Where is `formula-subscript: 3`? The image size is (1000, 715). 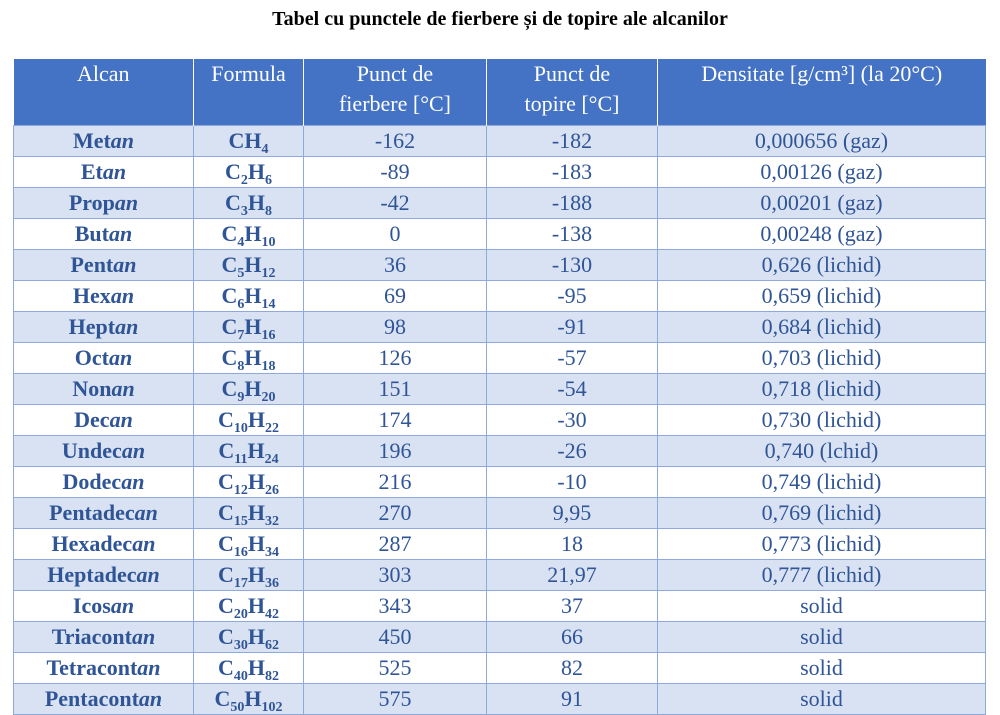
formula-subscript: 3 is located at coordinates (244, 211).